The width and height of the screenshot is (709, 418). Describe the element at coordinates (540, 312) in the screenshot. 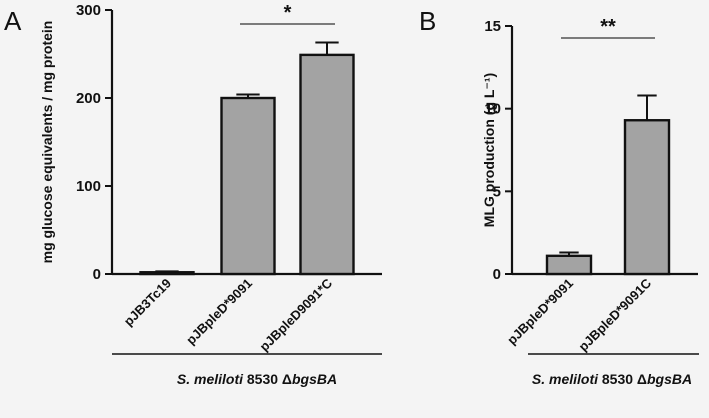

I see `category-label-b-0: pJBpleD*9091` at that location.